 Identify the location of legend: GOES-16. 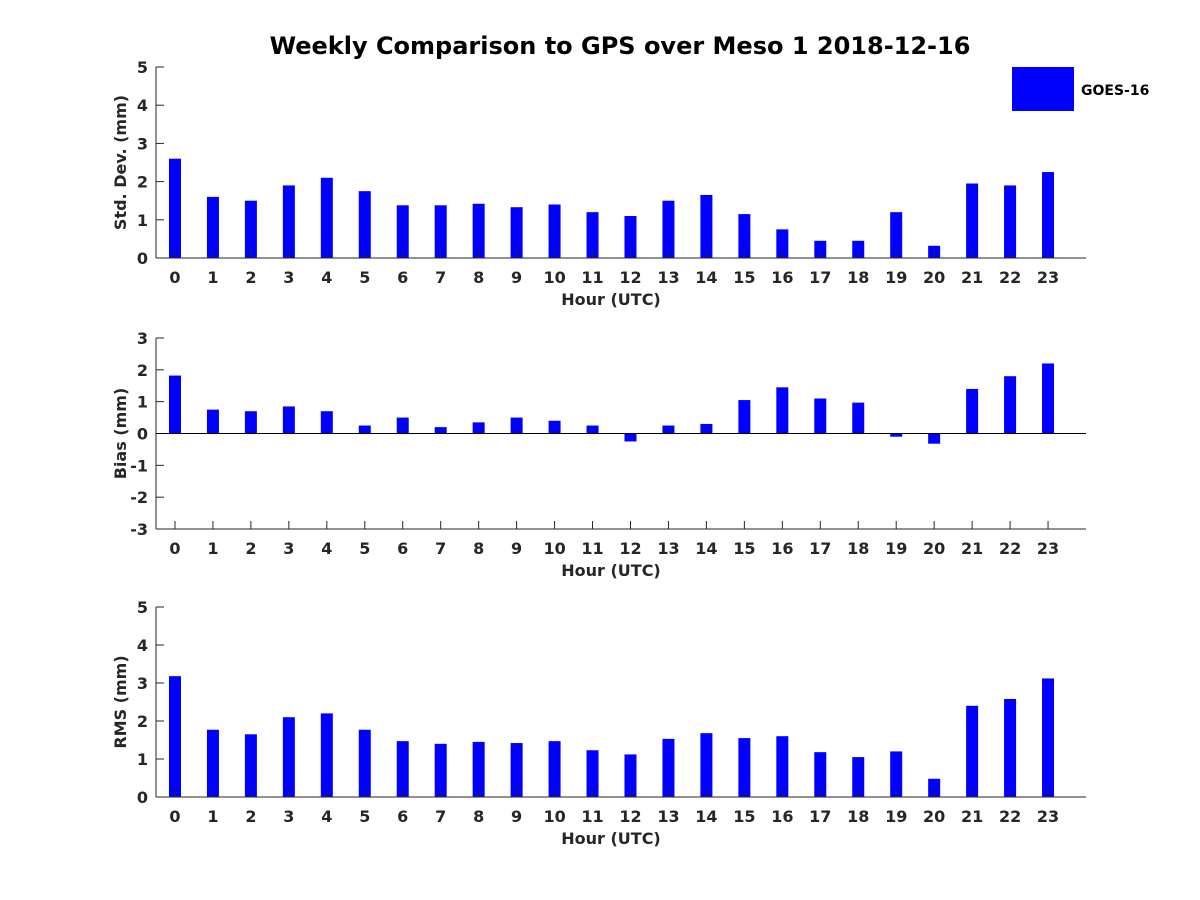
(1080, 89).